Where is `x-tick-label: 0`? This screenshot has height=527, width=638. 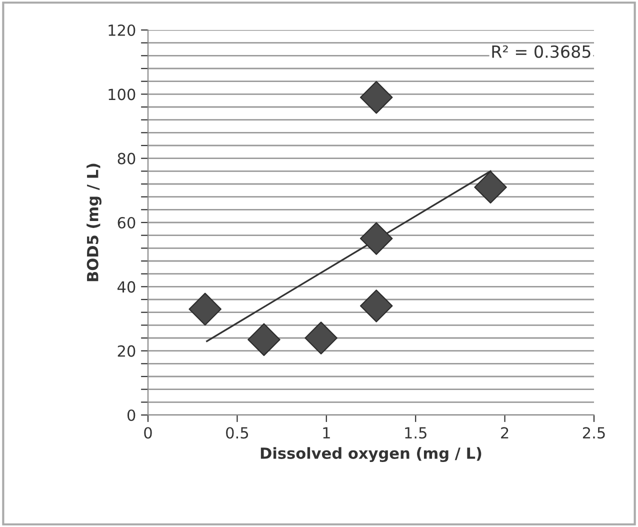 x-tick-label: 0 is located at coordinates (148, 433).